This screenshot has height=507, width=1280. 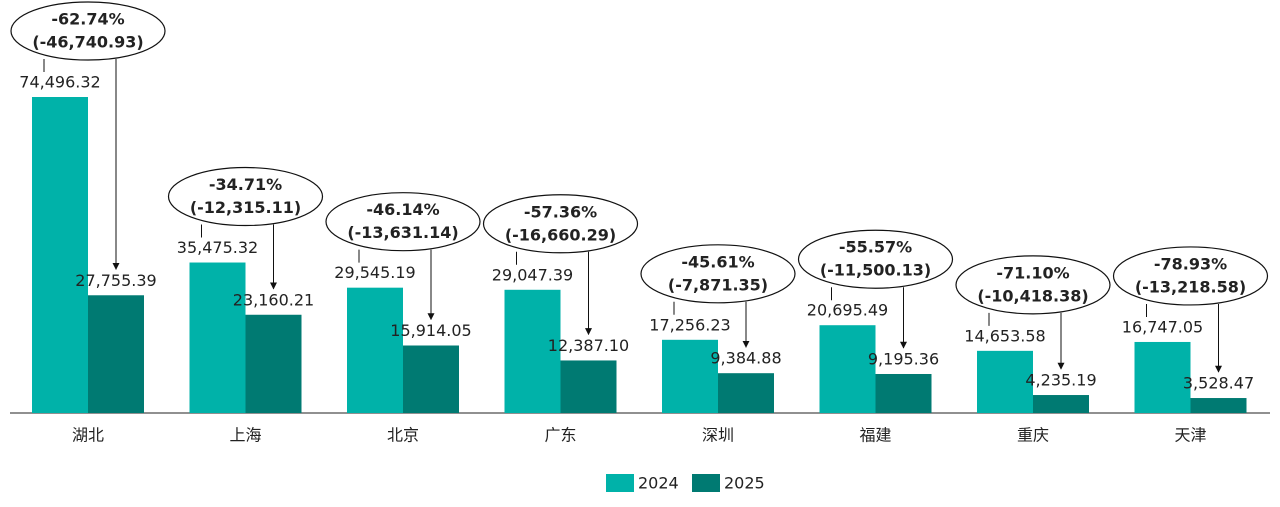 What do you see at coordinates (875, 435) in the screenshot?
I see `x-tick-label: 福建` at bounding box center [875, 435].